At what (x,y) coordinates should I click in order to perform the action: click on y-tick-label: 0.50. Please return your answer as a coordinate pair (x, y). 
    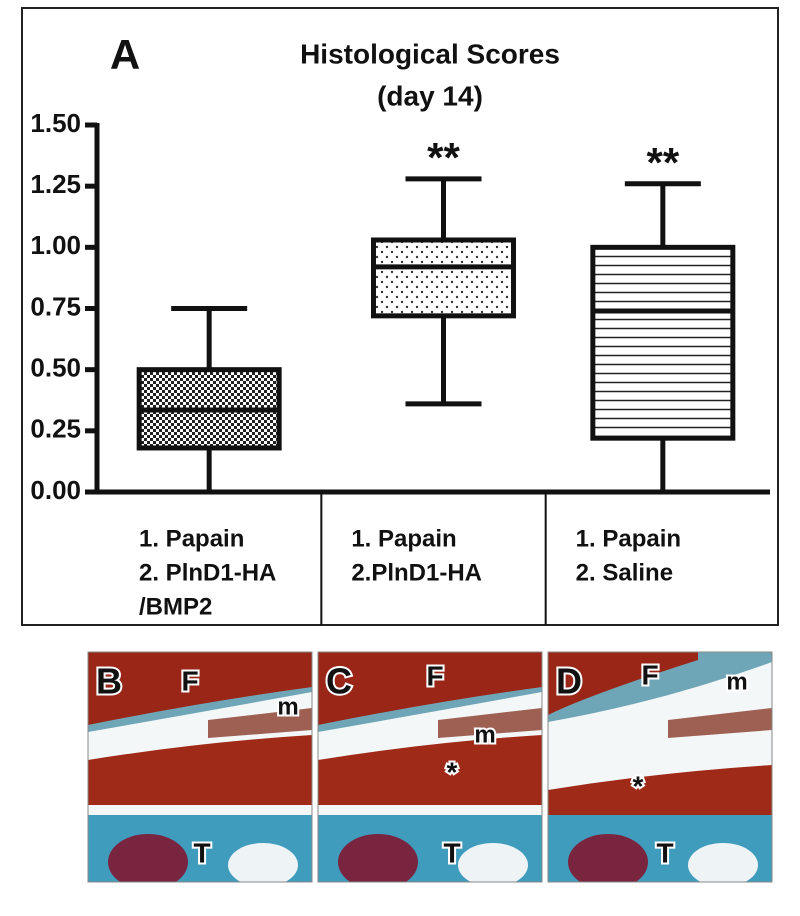
    Looking at the image, I should click on (55, 368).